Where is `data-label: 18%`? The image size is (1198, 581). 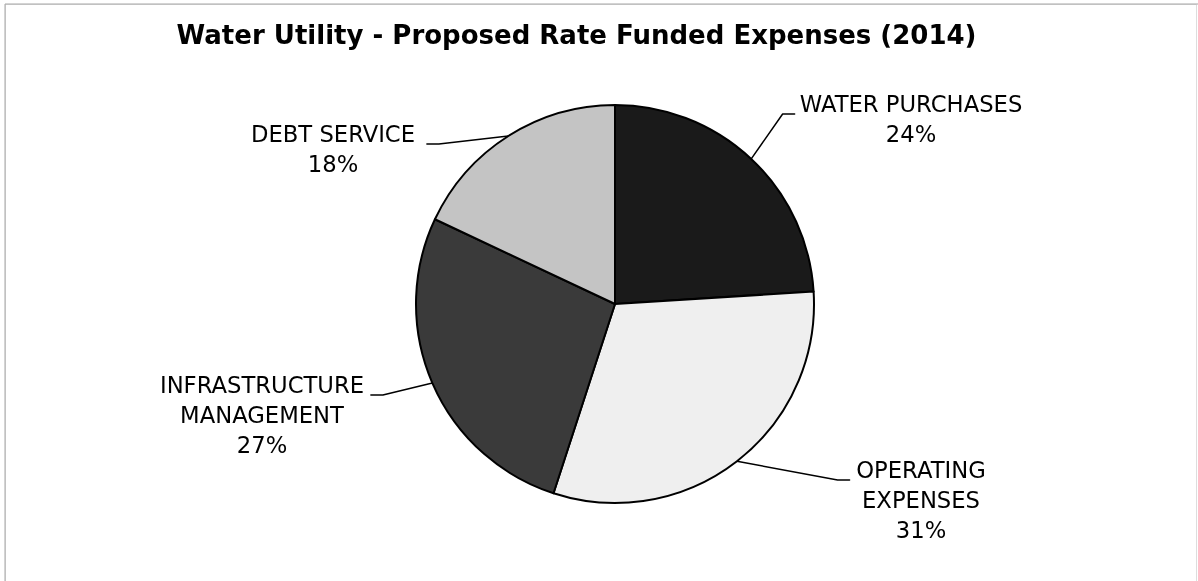
data-label: 18% is located at coordinates (333, 164).